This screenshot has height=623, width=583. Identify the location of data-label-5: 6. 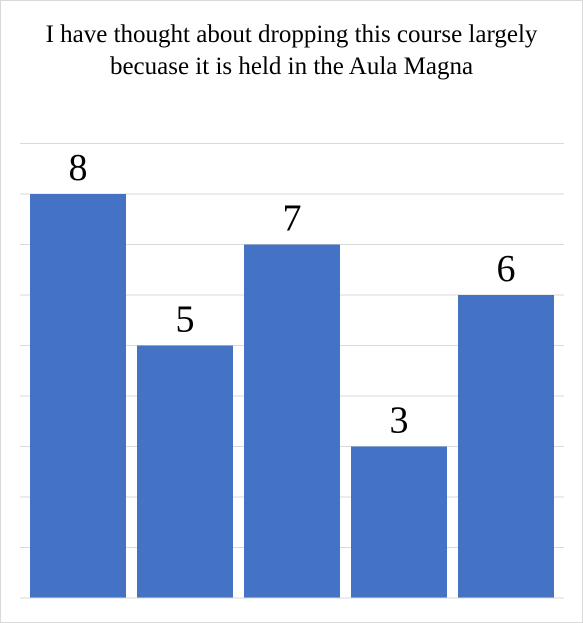
(506, 269).